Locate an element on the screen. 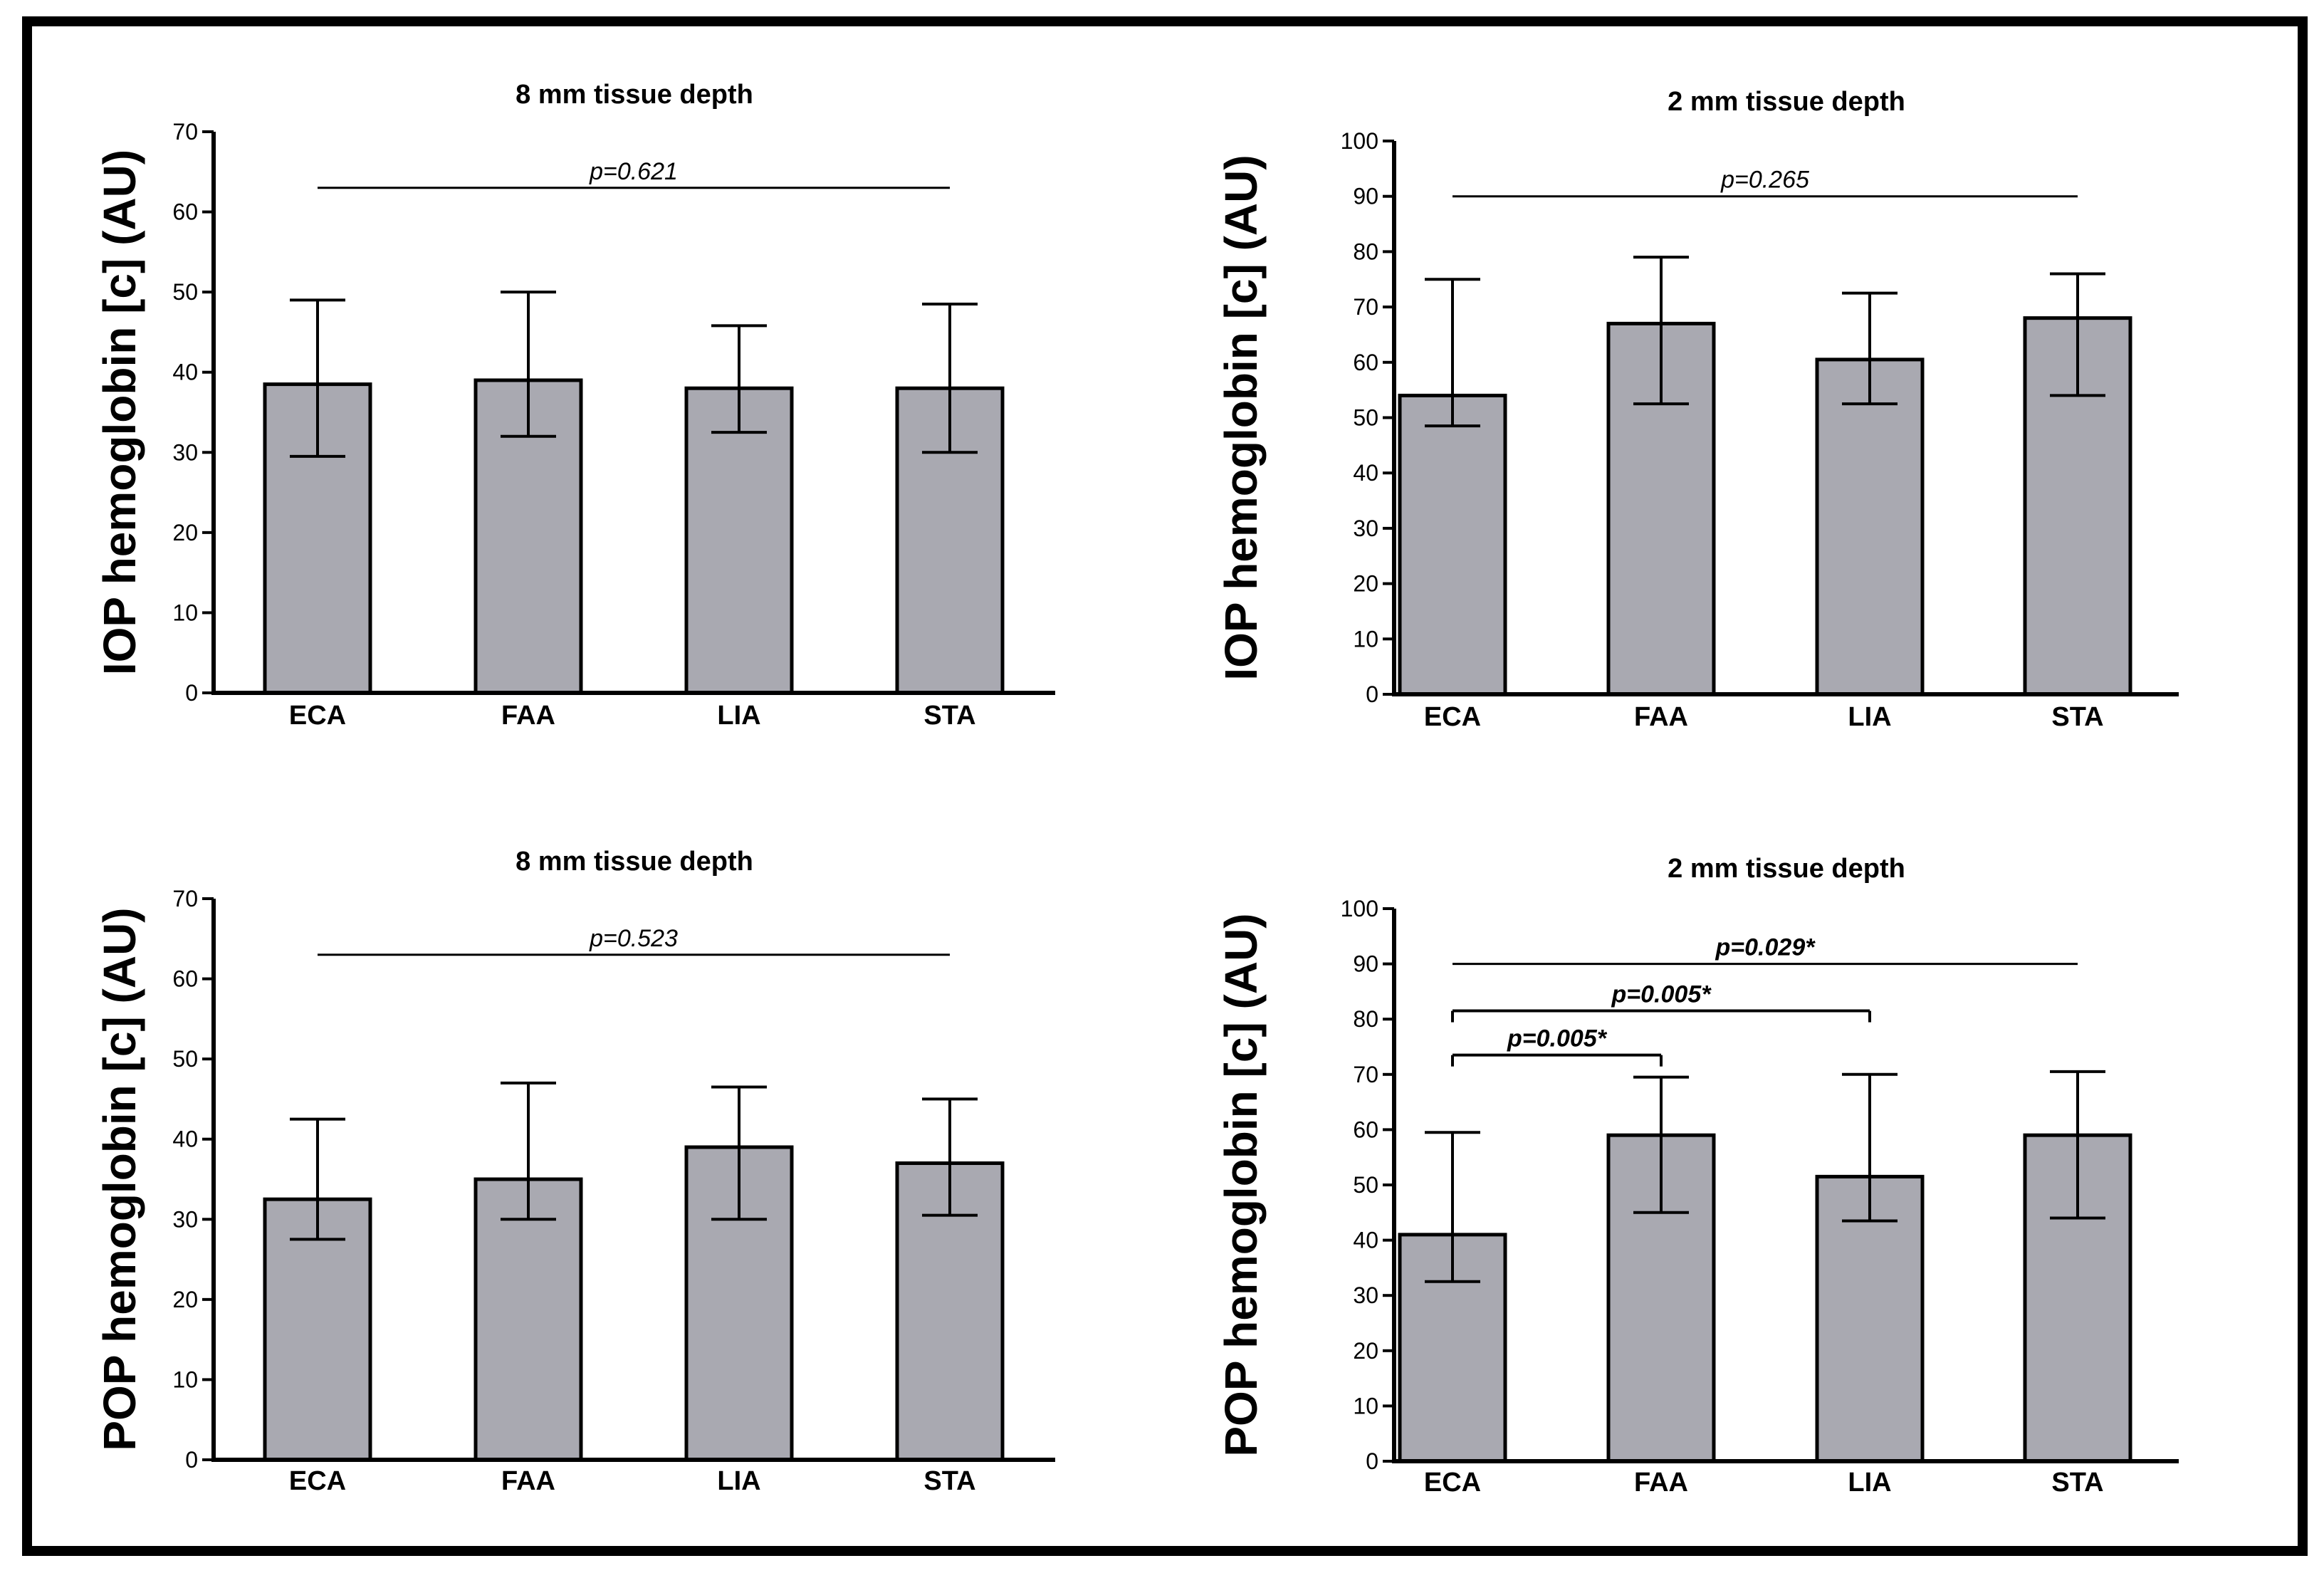  bar-faa is located at coordinates (528, 1319).